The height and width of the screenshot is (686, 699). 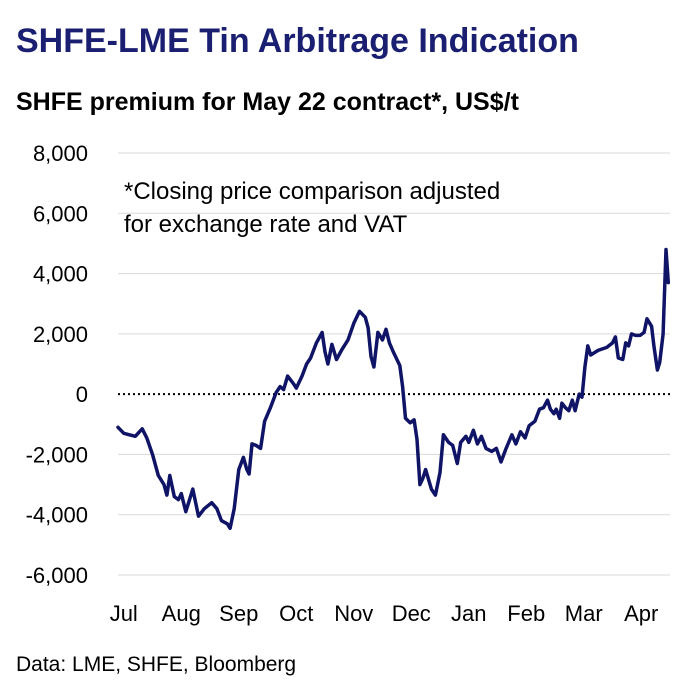 What do you see at coordinates (124, 613) in the screenshot?
I see `x-tick-label: Jul` at bounding box center [124, 613].